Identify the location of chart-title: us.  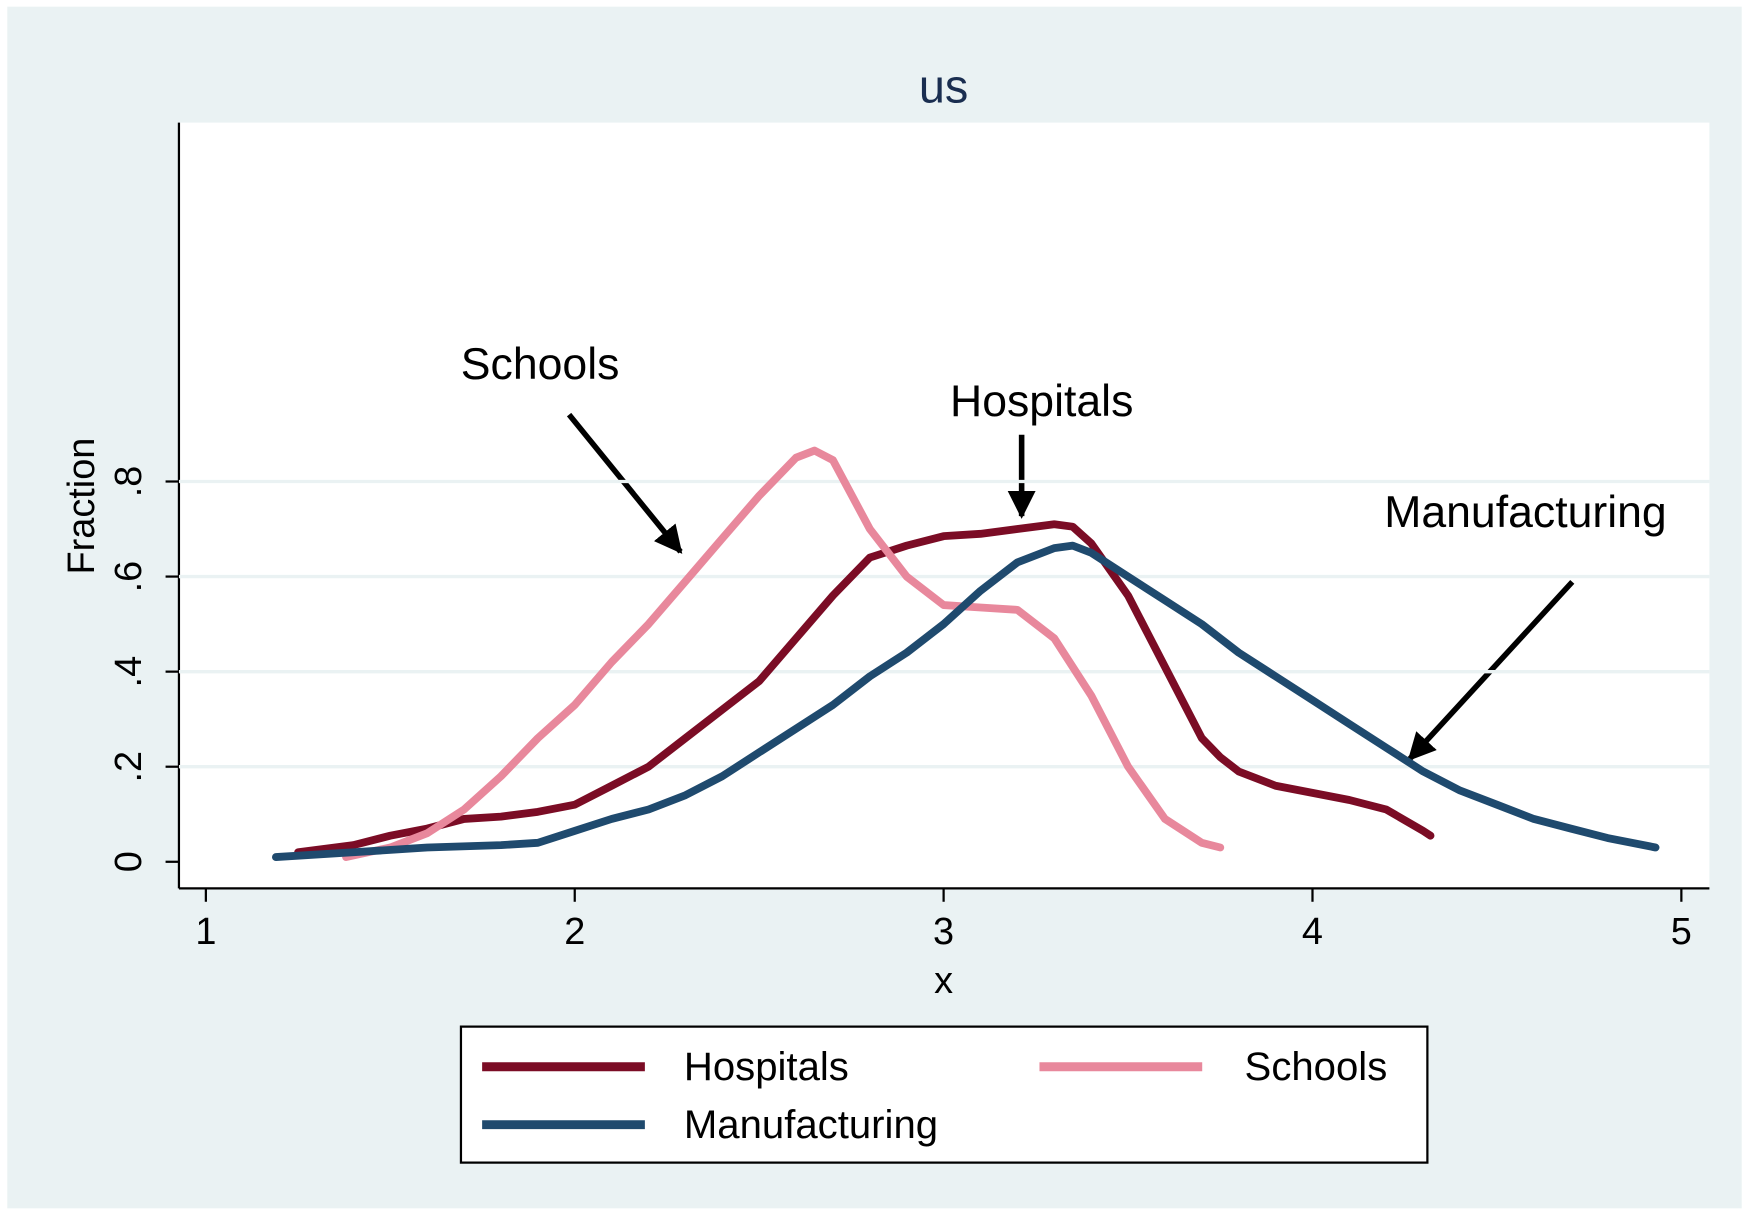
(943, 87).